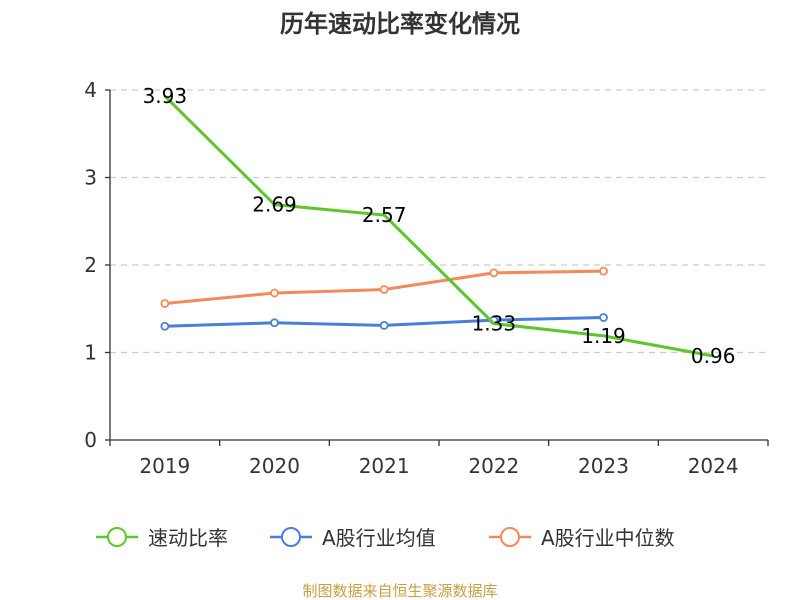 The width and height of the screenshot is (800, 600). Describe the element at coordinates (400, 24) in the screenshot. I see `chart-title: 历年速动比率变化情况` at that location.